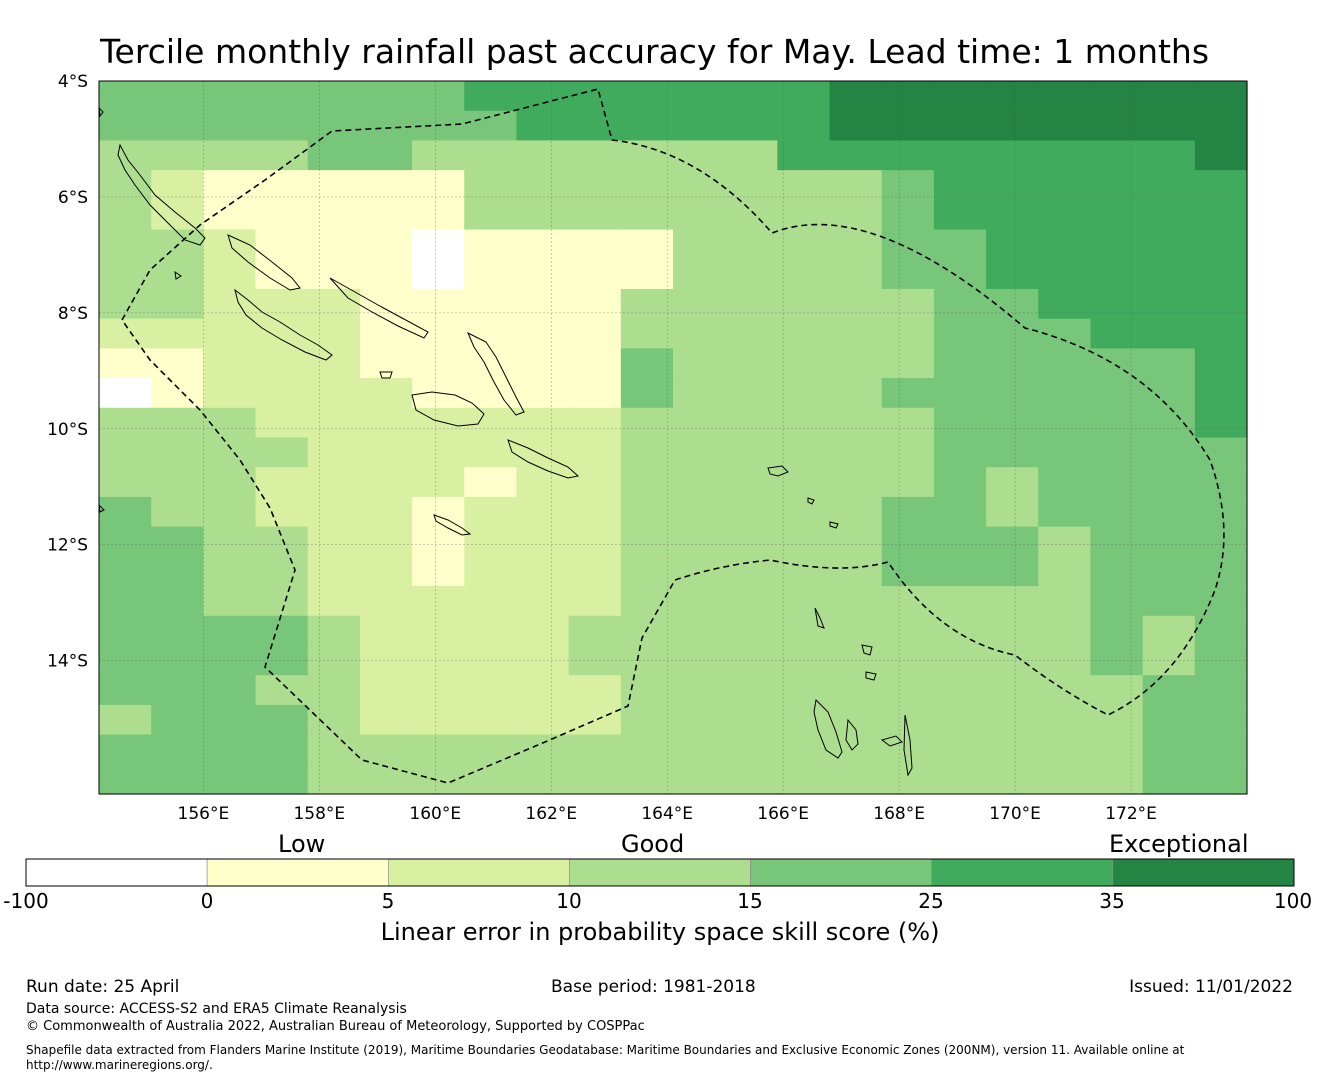 The image size is (1320, 1080). What do you see at coordinates (478, 872) in the screenshot?
I see `colorbar-segment` at bounding box center [478, 872].